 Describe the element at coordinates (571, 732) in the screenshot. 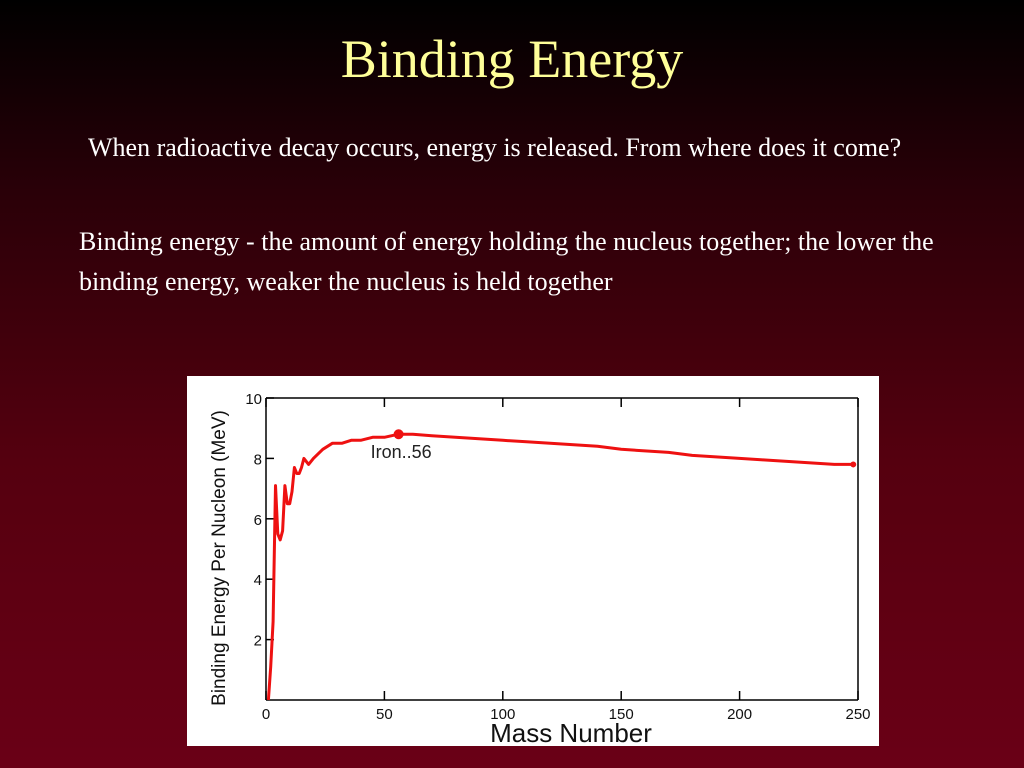

I see `x-axis-label: Mass Number` at that location.